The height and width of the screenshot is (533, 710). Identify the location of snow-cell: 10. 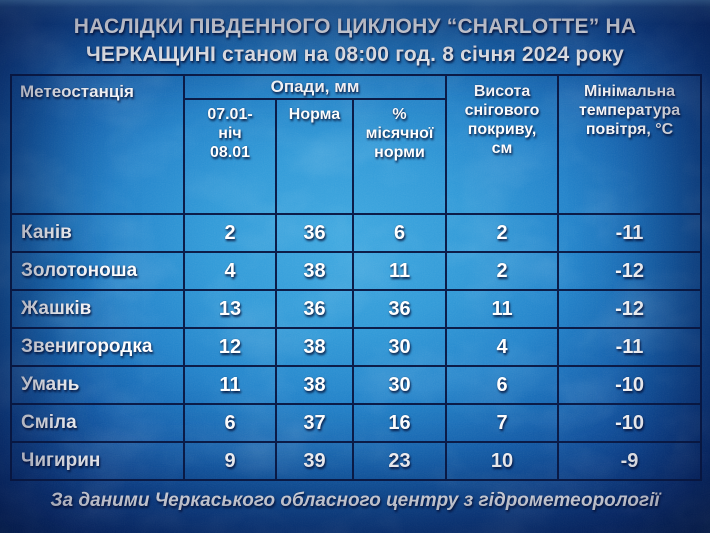
(502, 461).